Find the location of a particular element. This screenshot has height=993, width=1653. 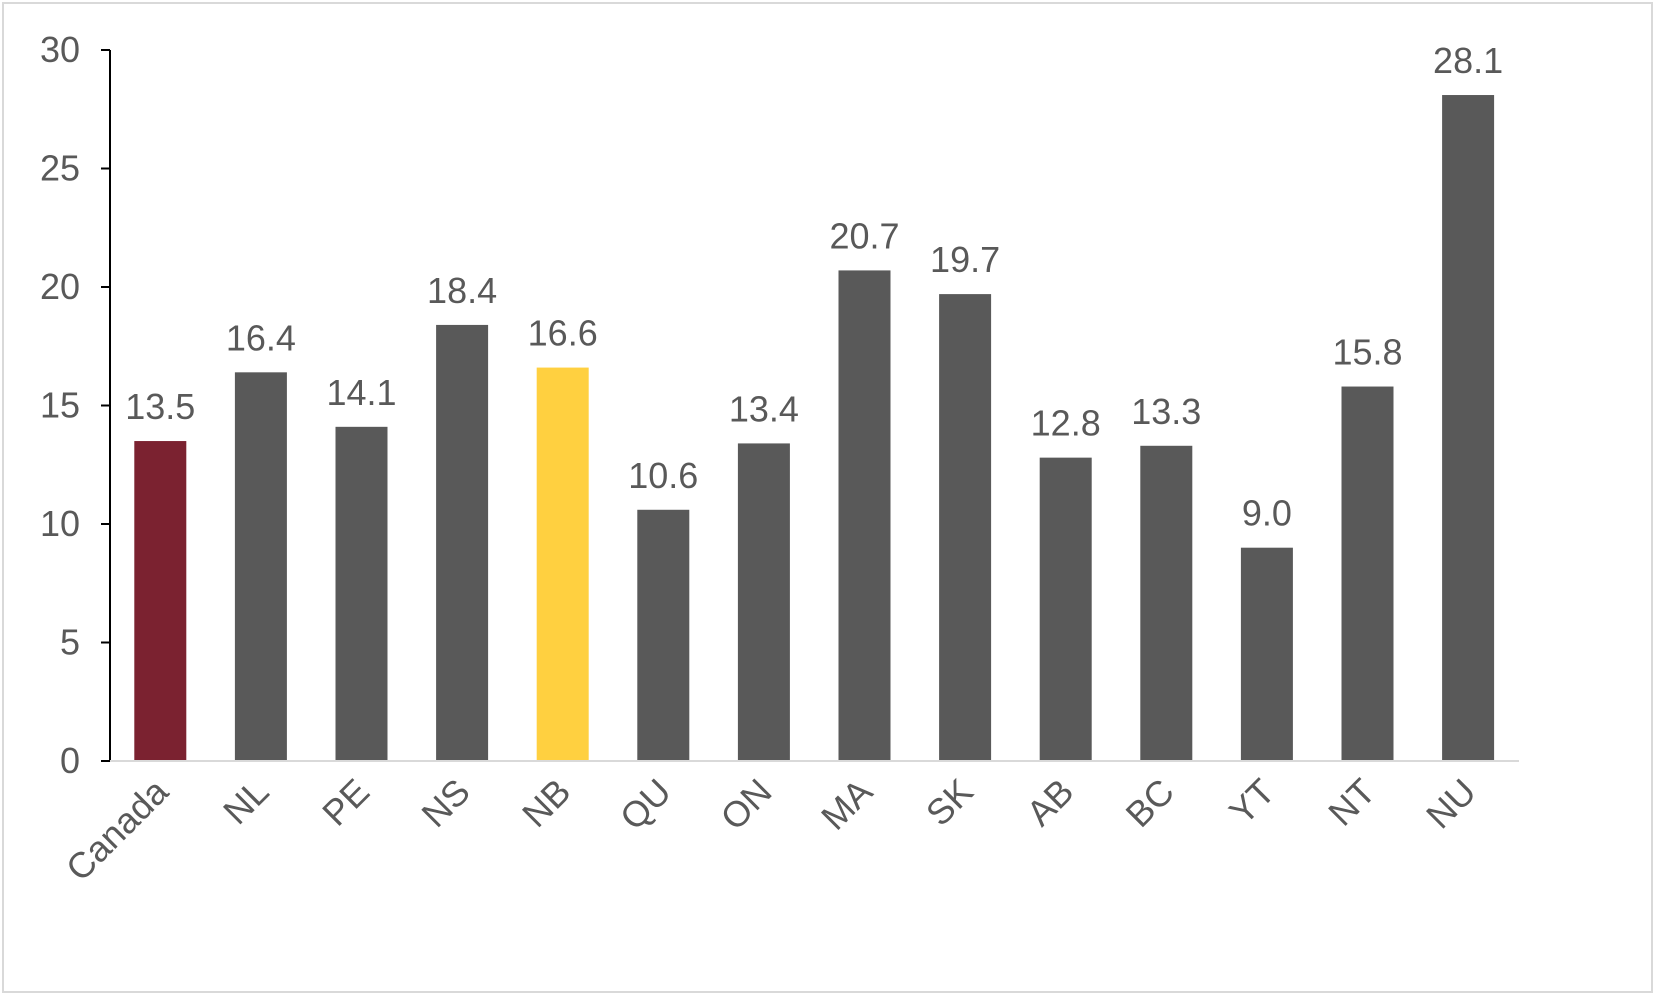

y-tick-label: 15 is located at coordinates (60, 405).